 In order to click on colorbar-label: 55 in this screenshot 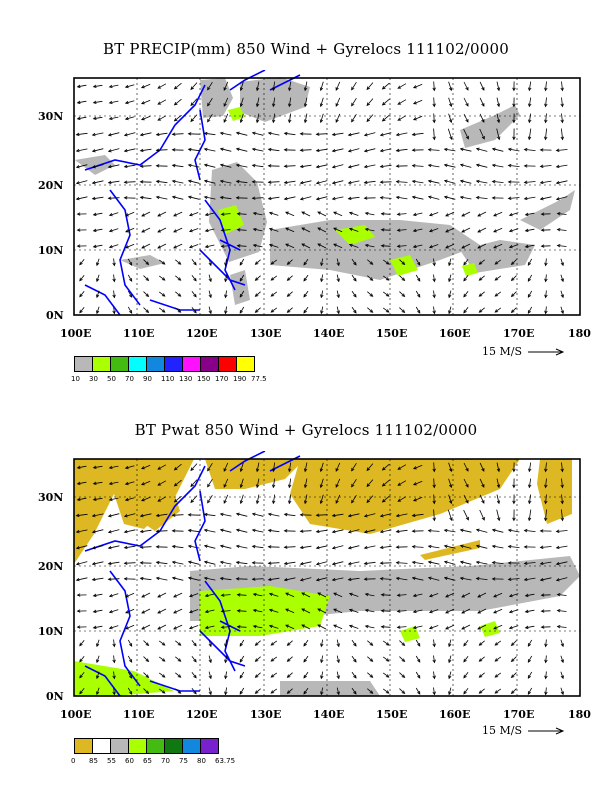, I will do `click(111, 761)`.